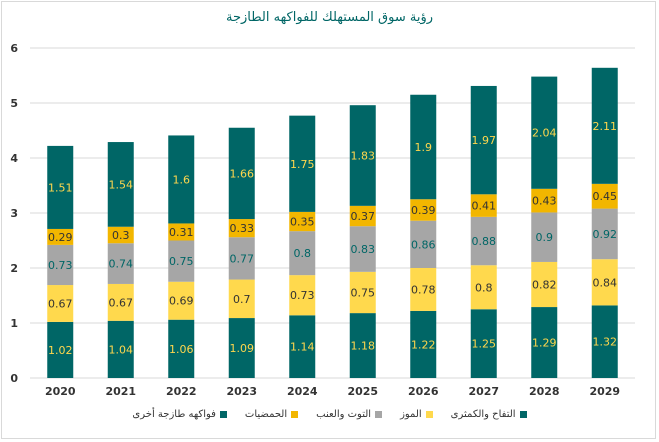  I want to click on data-label: 0.77, so click(242, 258).